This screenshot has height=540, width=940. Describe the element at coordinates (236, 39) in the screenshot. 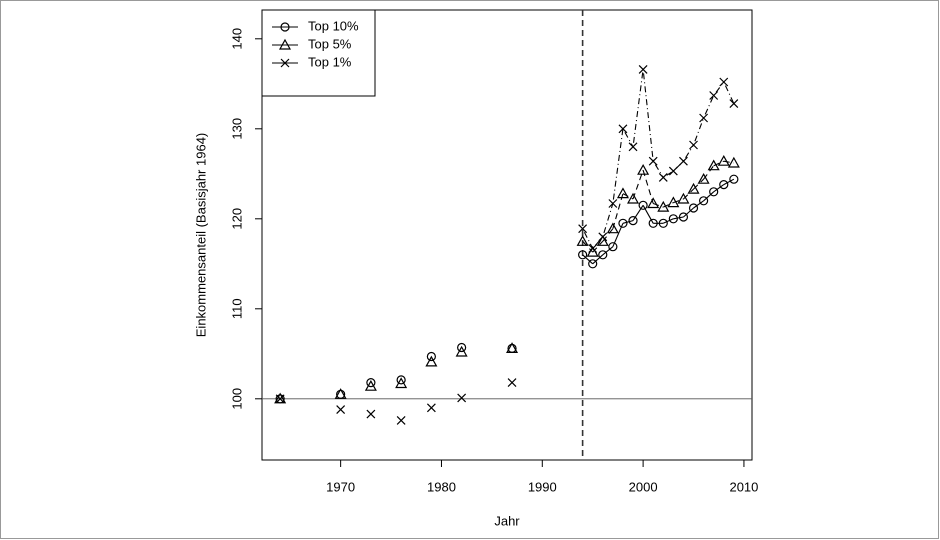

I see `y-tick-label: 140` at that location.